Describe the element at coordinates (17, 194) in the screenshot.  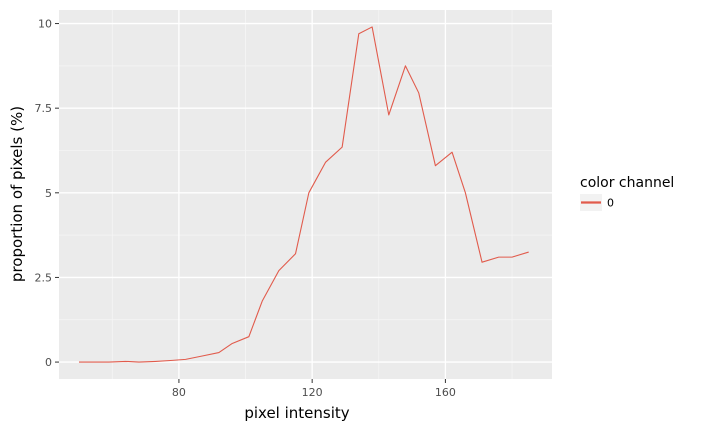
I see `y-axis-title: proportion of pixels (%)` at that location.